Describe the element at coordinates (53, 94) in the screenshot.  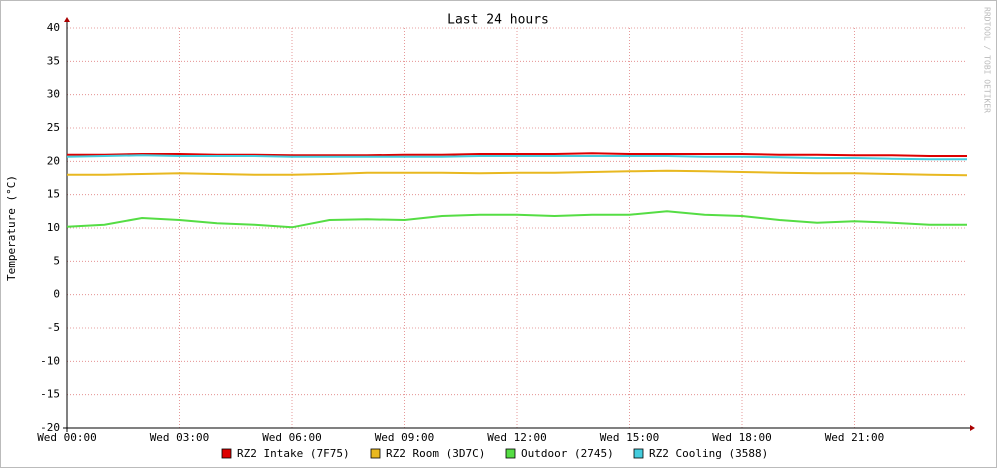
I see `y-tick-label: 30` at that location.